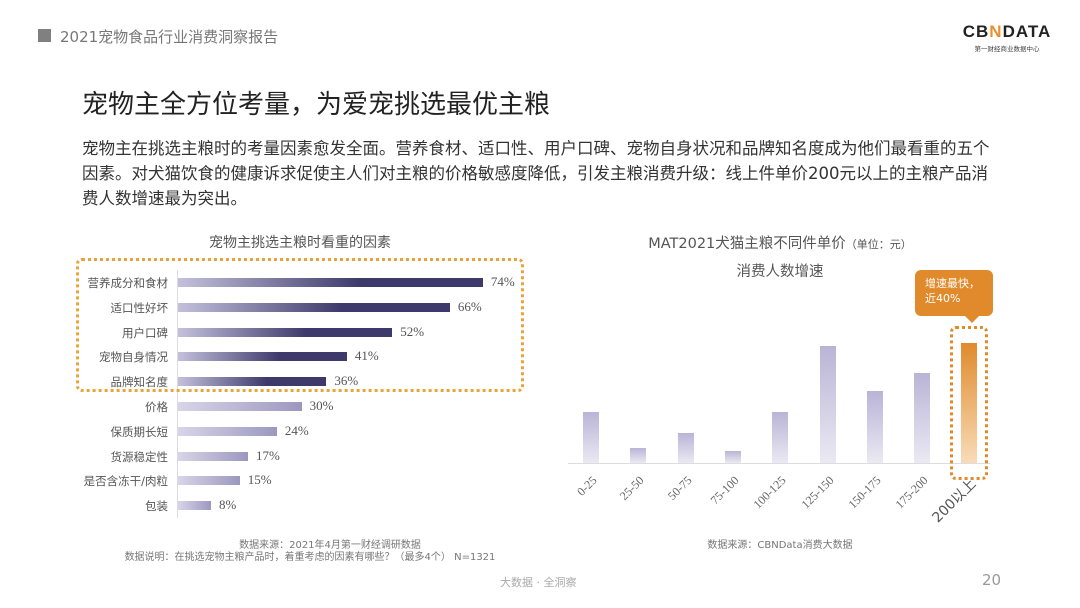  What do you see at coordinates (538, 582) in the screenshot?
I see `footer-tagline: 大数据 · 全洞察` at bounding box center [538, 582].